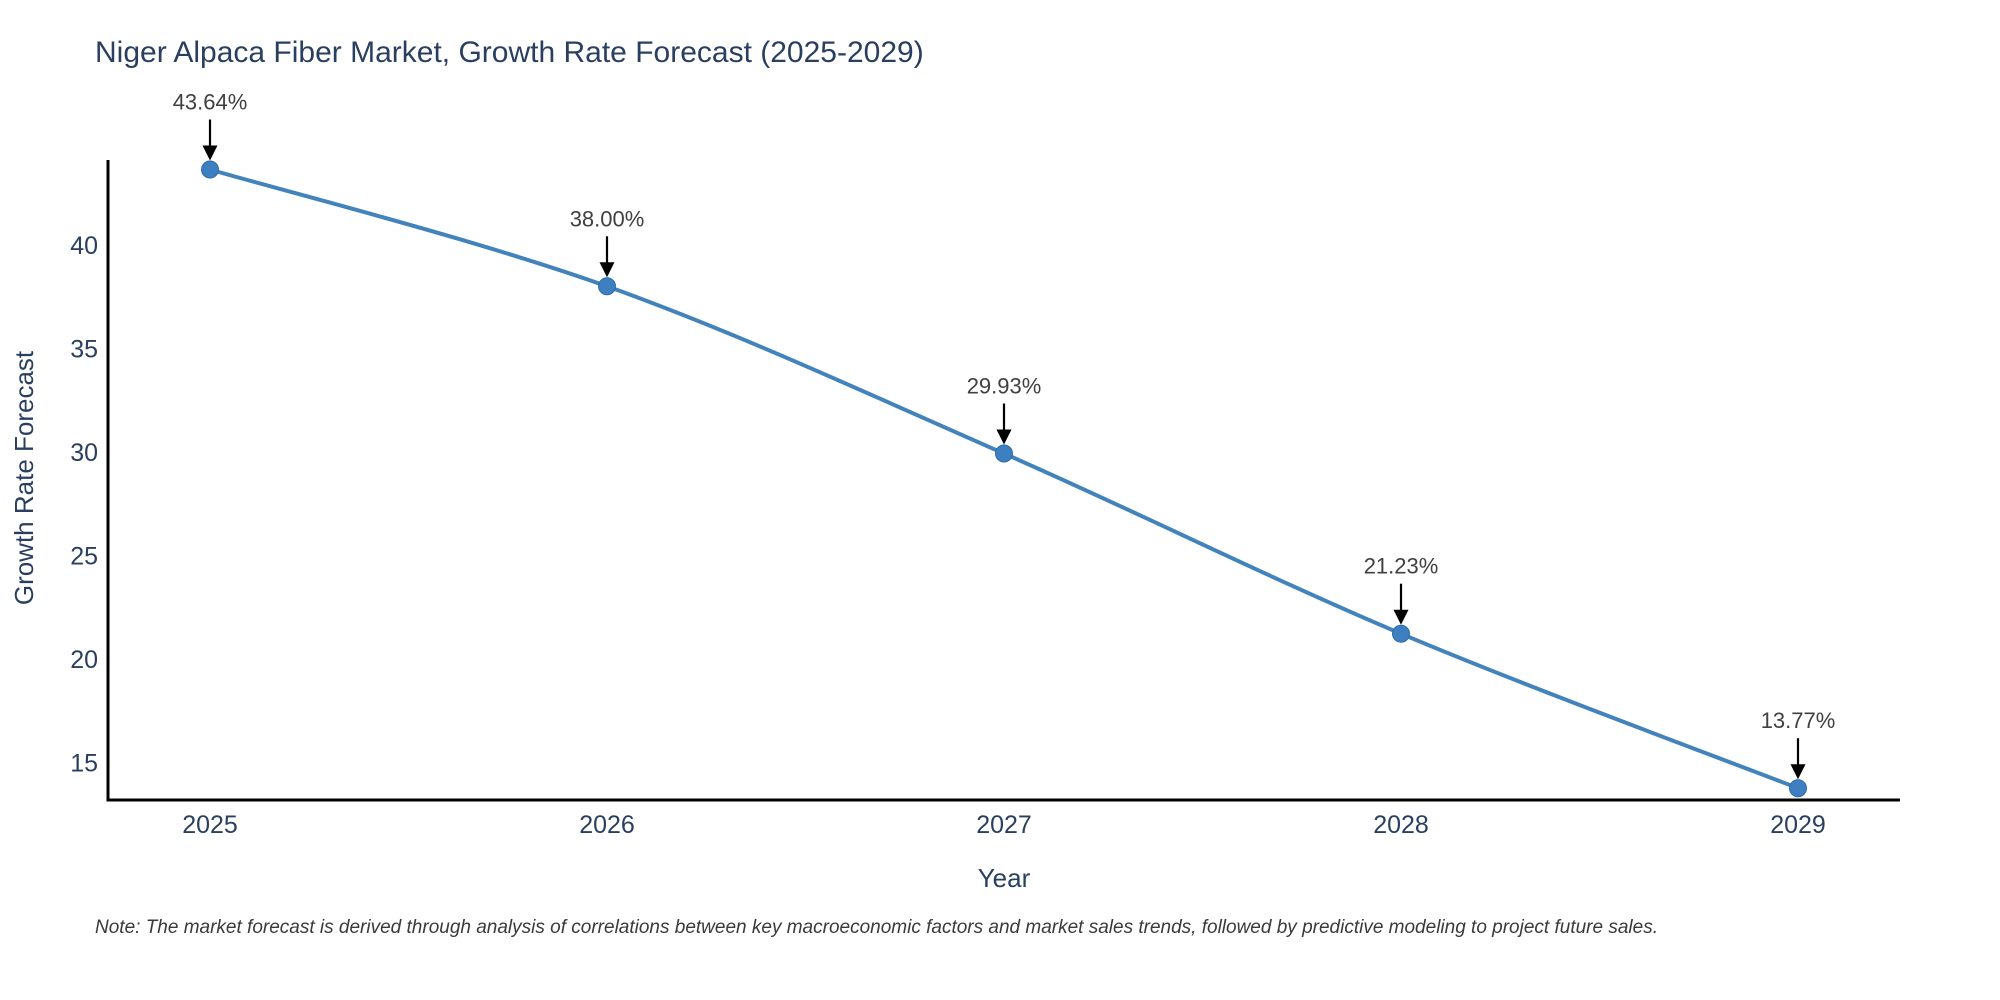 The image size is (2000, 1000). I want to click on y-tick-label: 40, so click(84, 246).